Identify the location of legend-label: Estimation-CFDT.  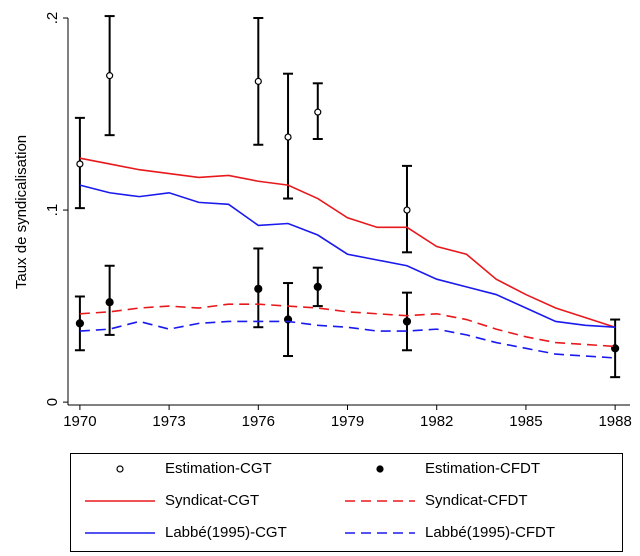
(482, 468).